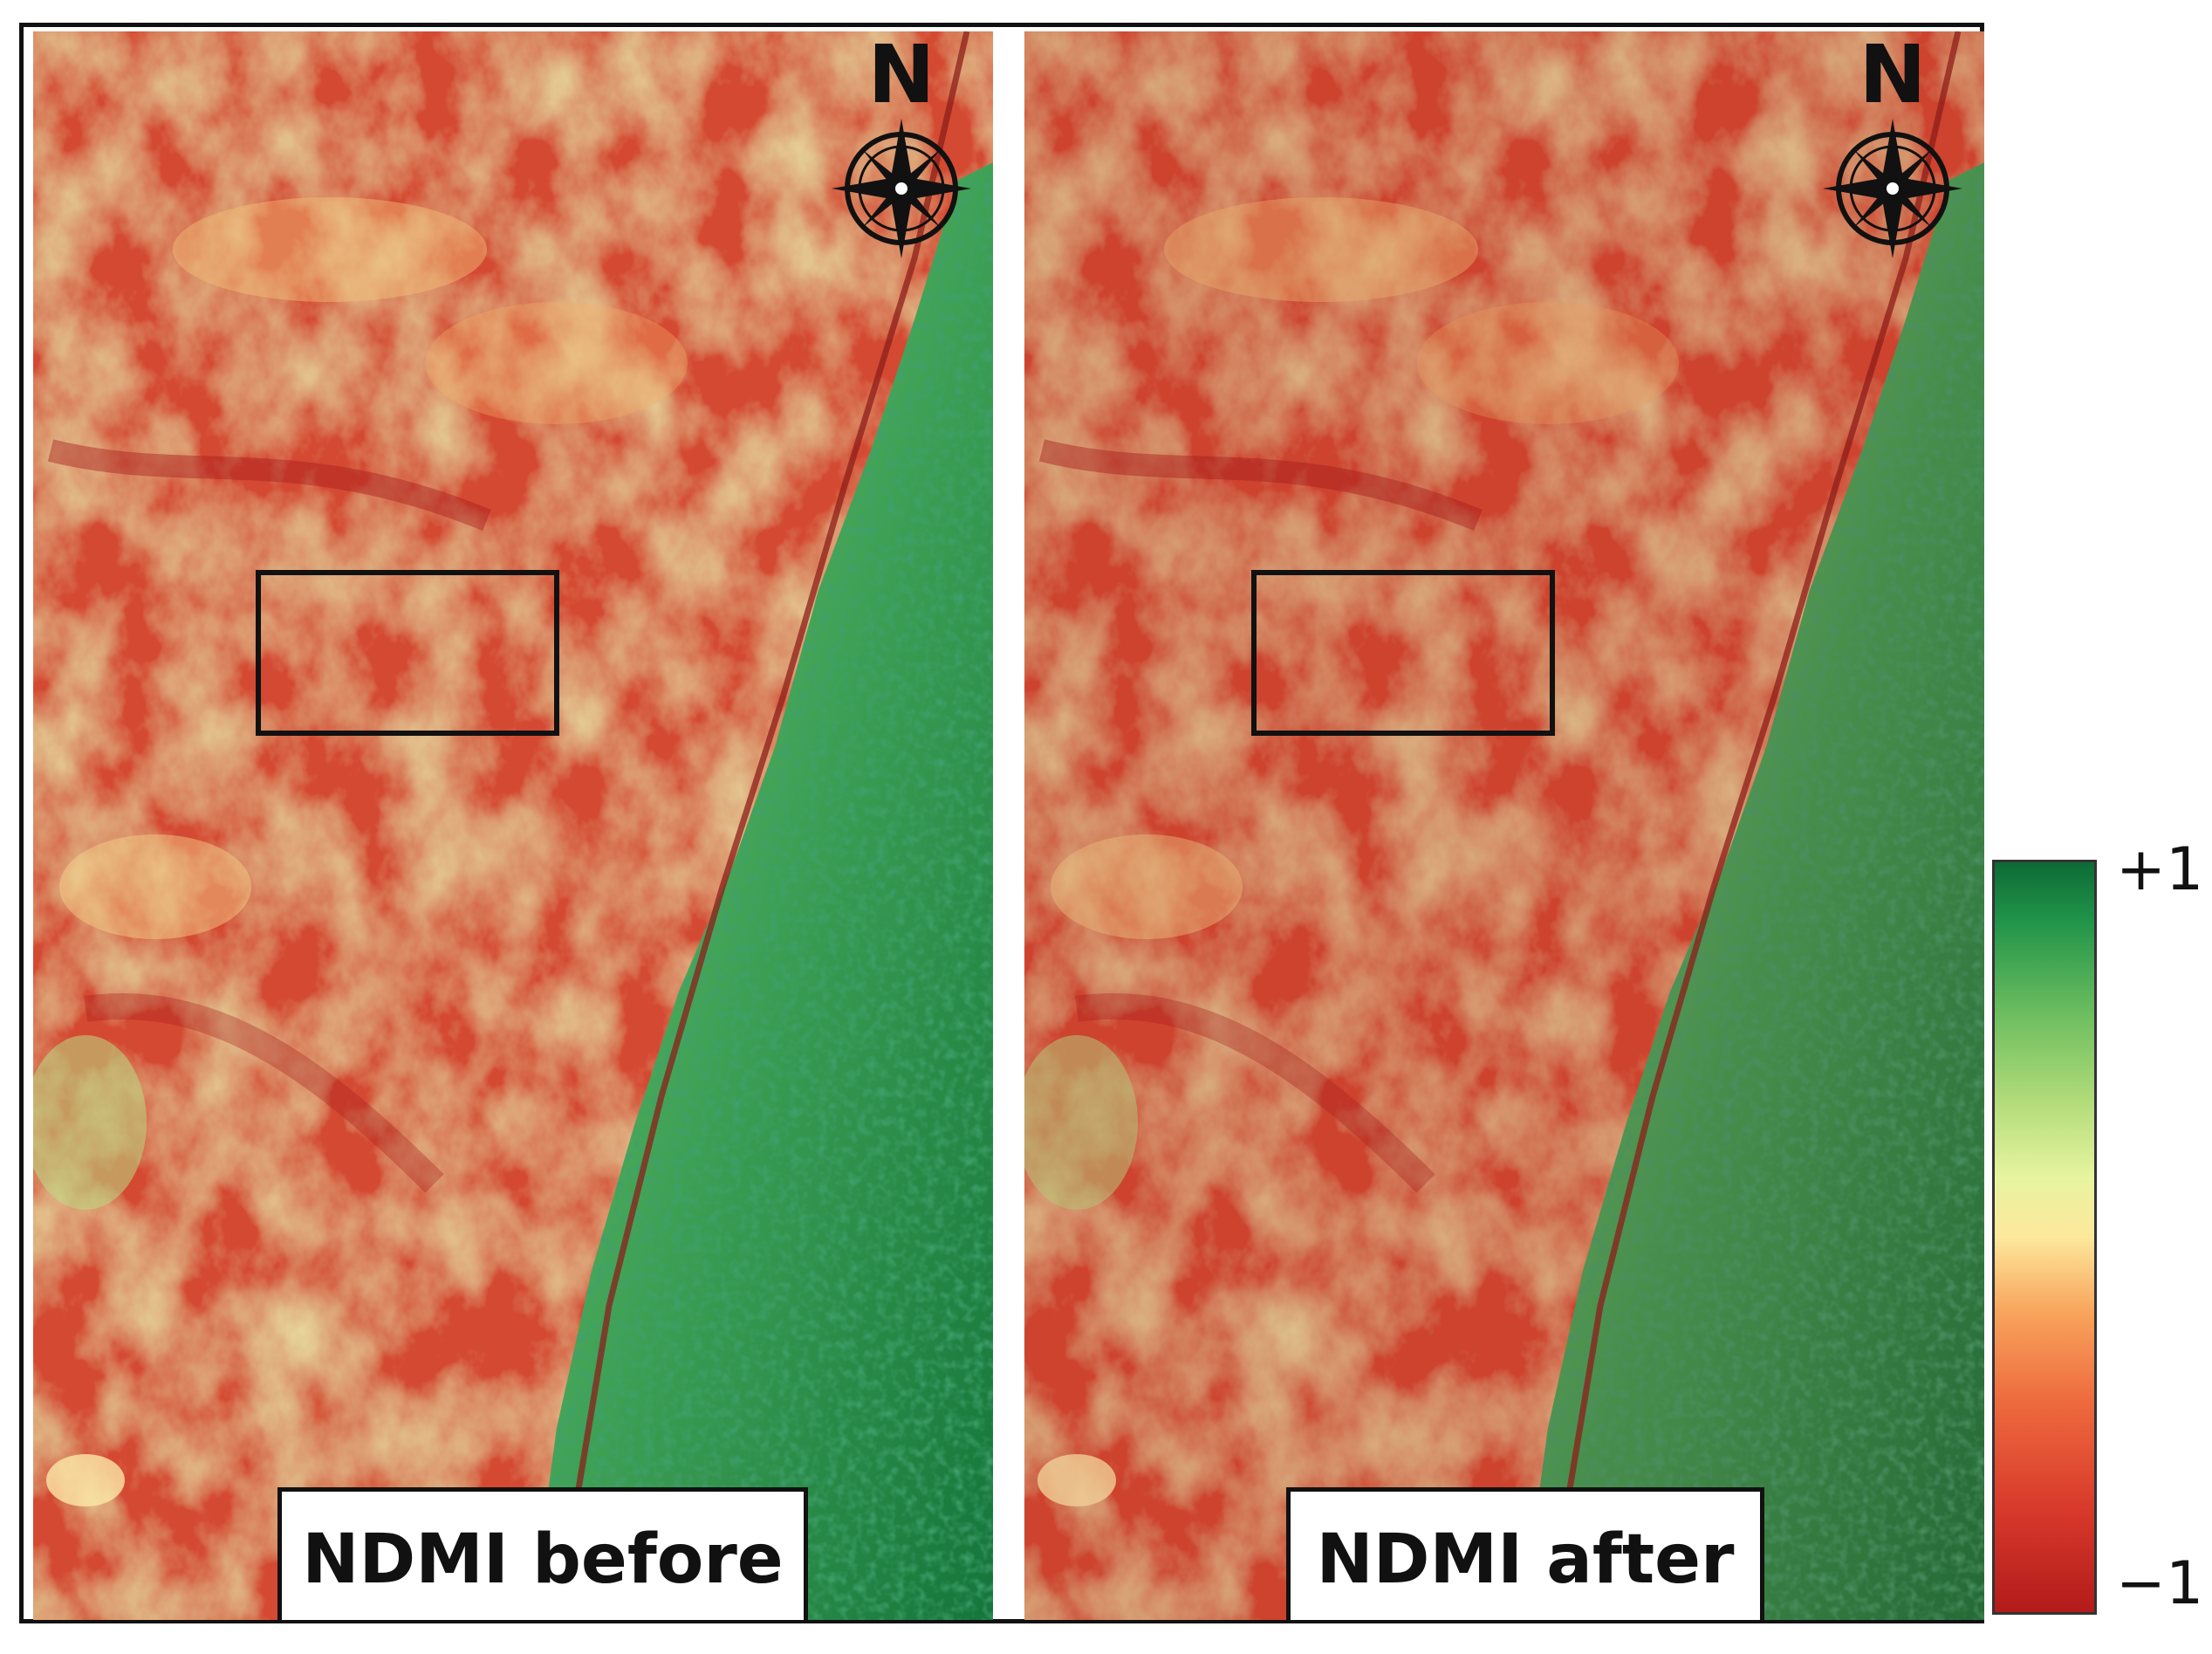  I want to click on panel-label-after: NDMI after, so click(1525, 1554).